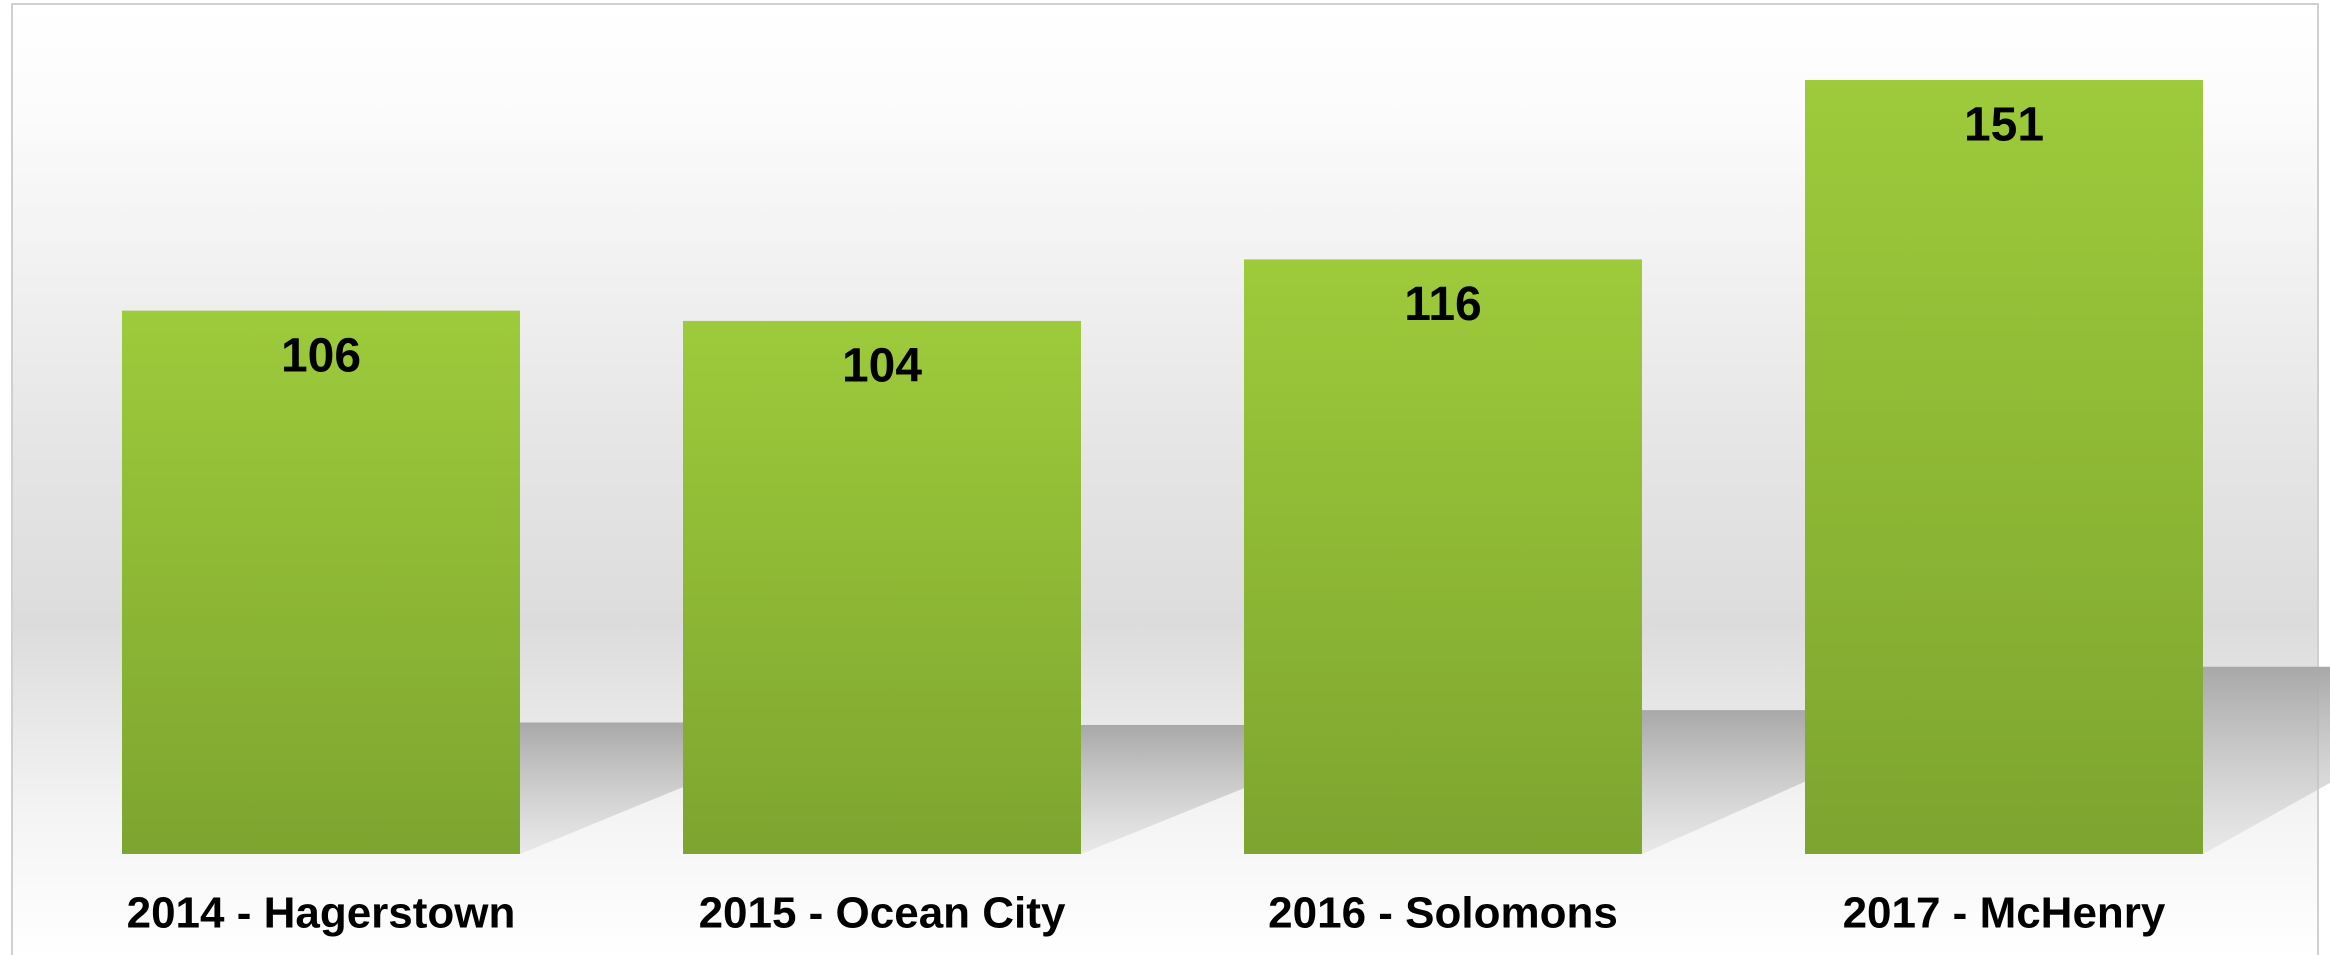  I want to click on x-tick-label: 2017 - McHenry, so click(2004, 913).